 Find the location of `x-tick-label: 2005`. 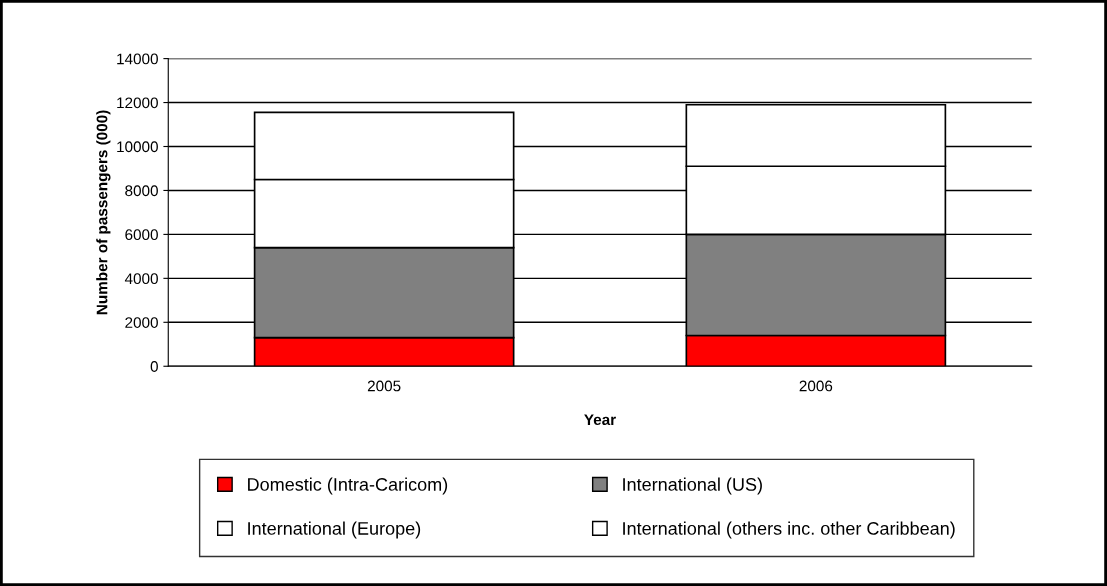

x-tick-label: 2005 is located at coordinates (384, 386).